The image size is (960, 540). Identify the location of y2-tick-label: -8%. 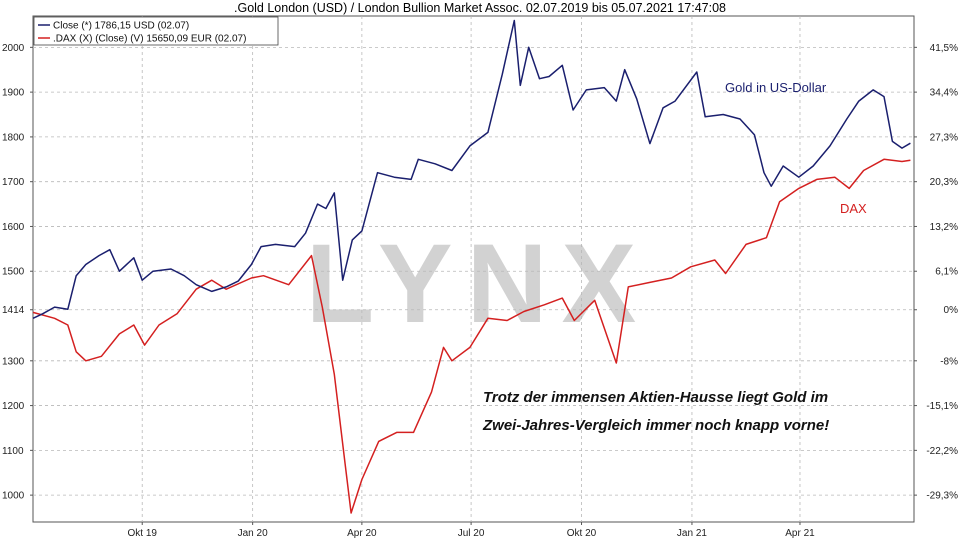
(949, 361).